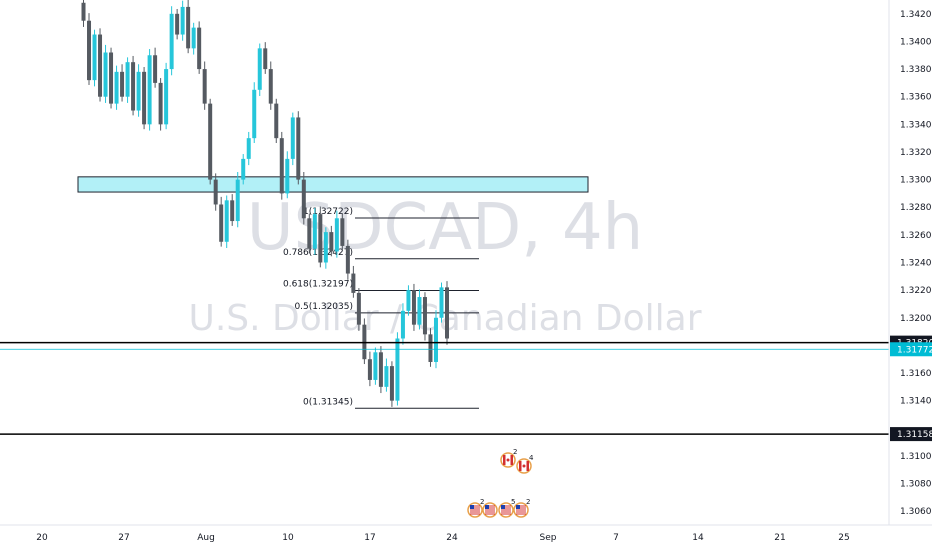 The width and height of the screenshot is (932, 550). Describe the element at coordinates (333, 184) in the screenshot. I see `resistance-zone` at that location.